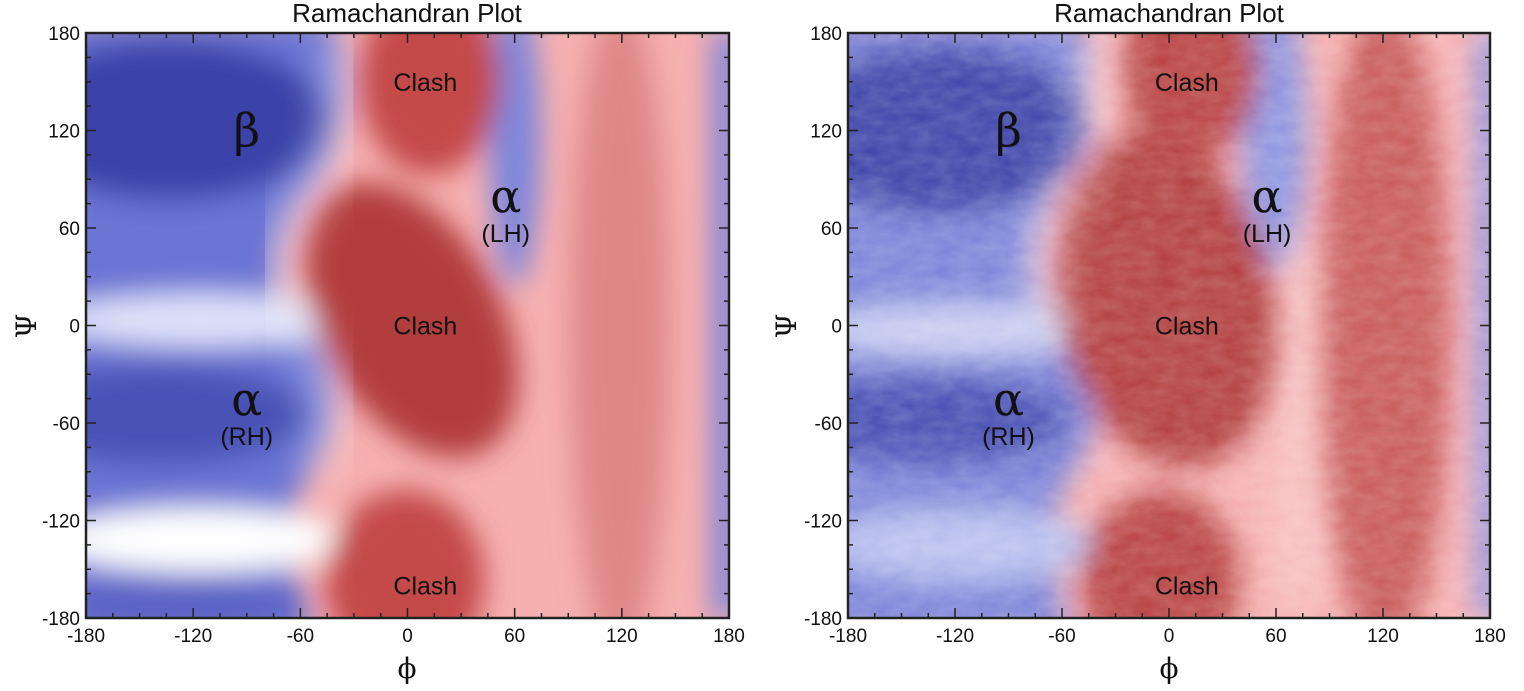 The image size is (1524, 691). I want to click on red-stripe-right, so click(620, 325).